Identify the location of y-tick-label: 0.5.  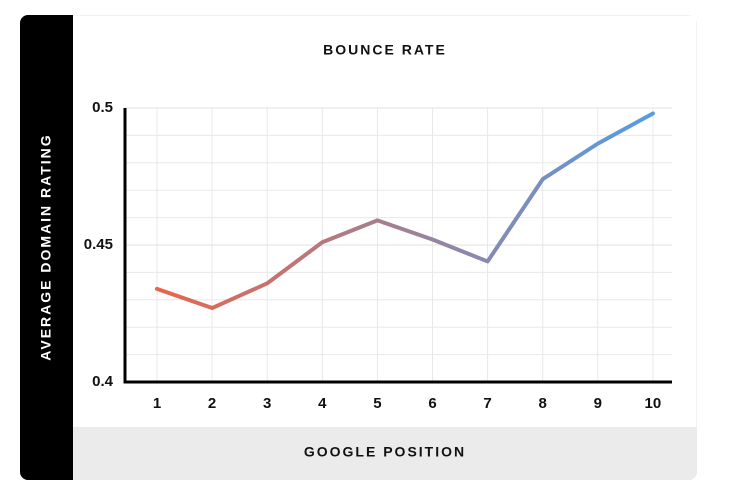
(102, 107).